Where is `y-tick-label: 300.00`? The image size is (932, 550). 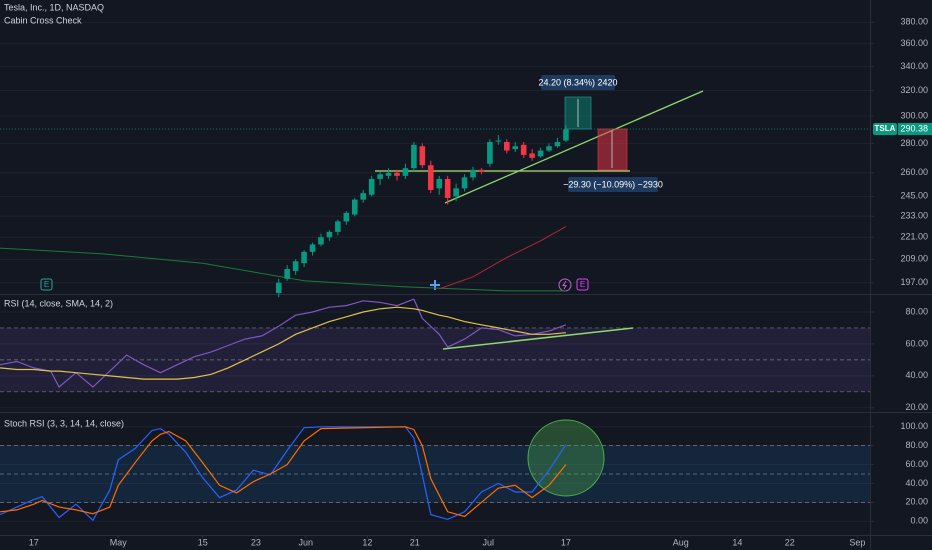 y-tick-label: 300.00 is located at coordinates (914, 115).